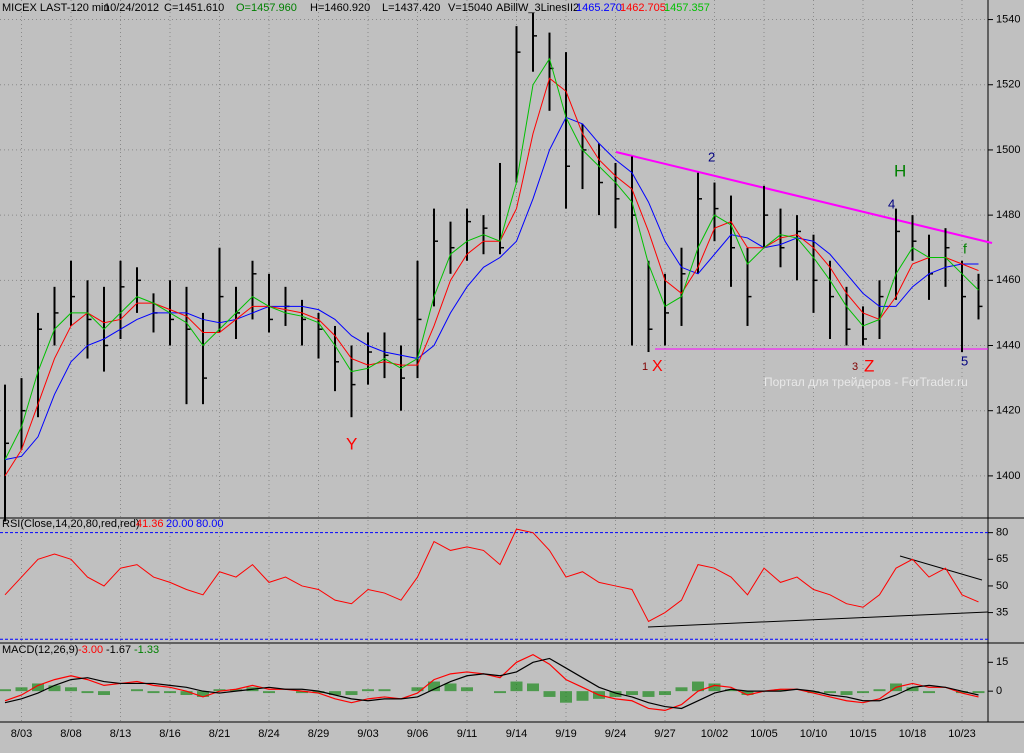  What do you see at coordinates (664, 734) in the screenshot?
I see `x-tick-label: 9/27` at bounding box center [664, 734].